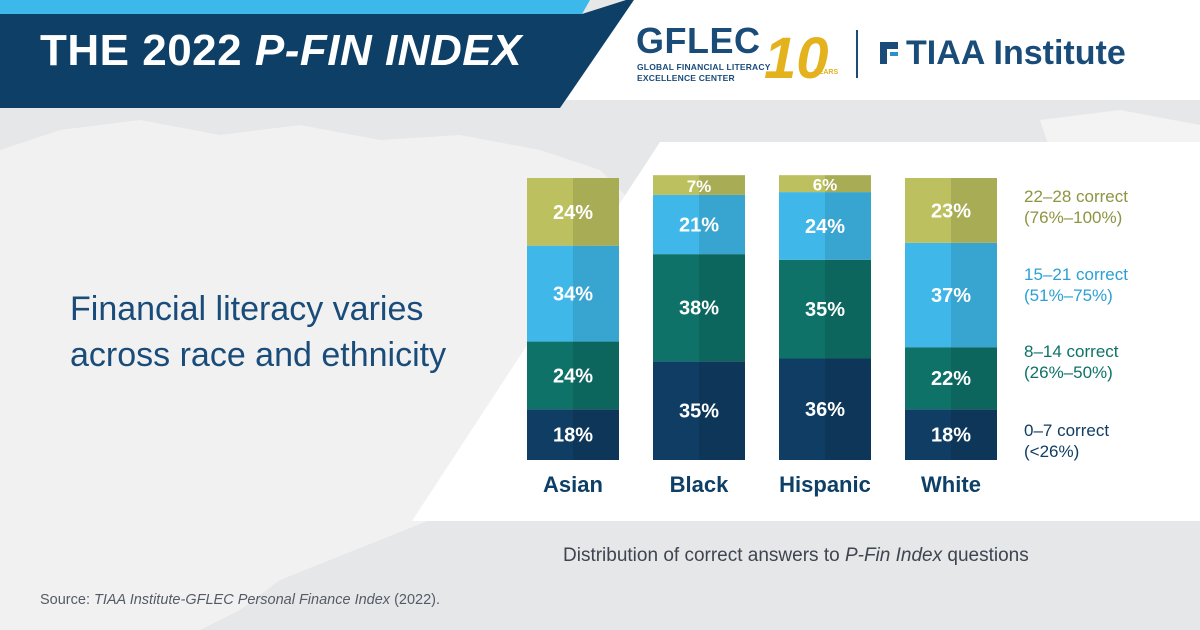 The image size is (1200, 630). What do you see at coordinates (699, 484) in the screenshot?
I see `category-label-black: Black` at bounding box center [699, 484].